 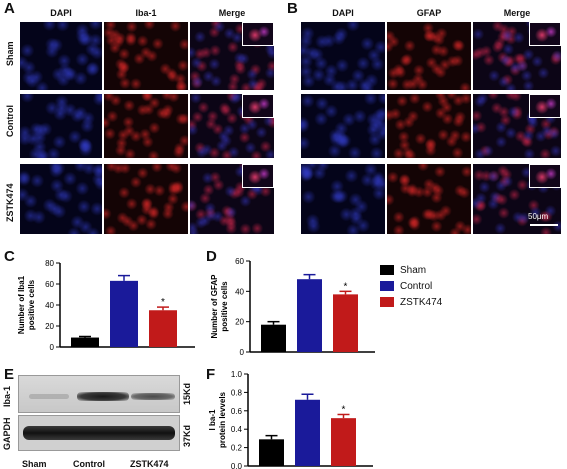 I want to click on legend-item-control: Control, so click(x=411, y=286).